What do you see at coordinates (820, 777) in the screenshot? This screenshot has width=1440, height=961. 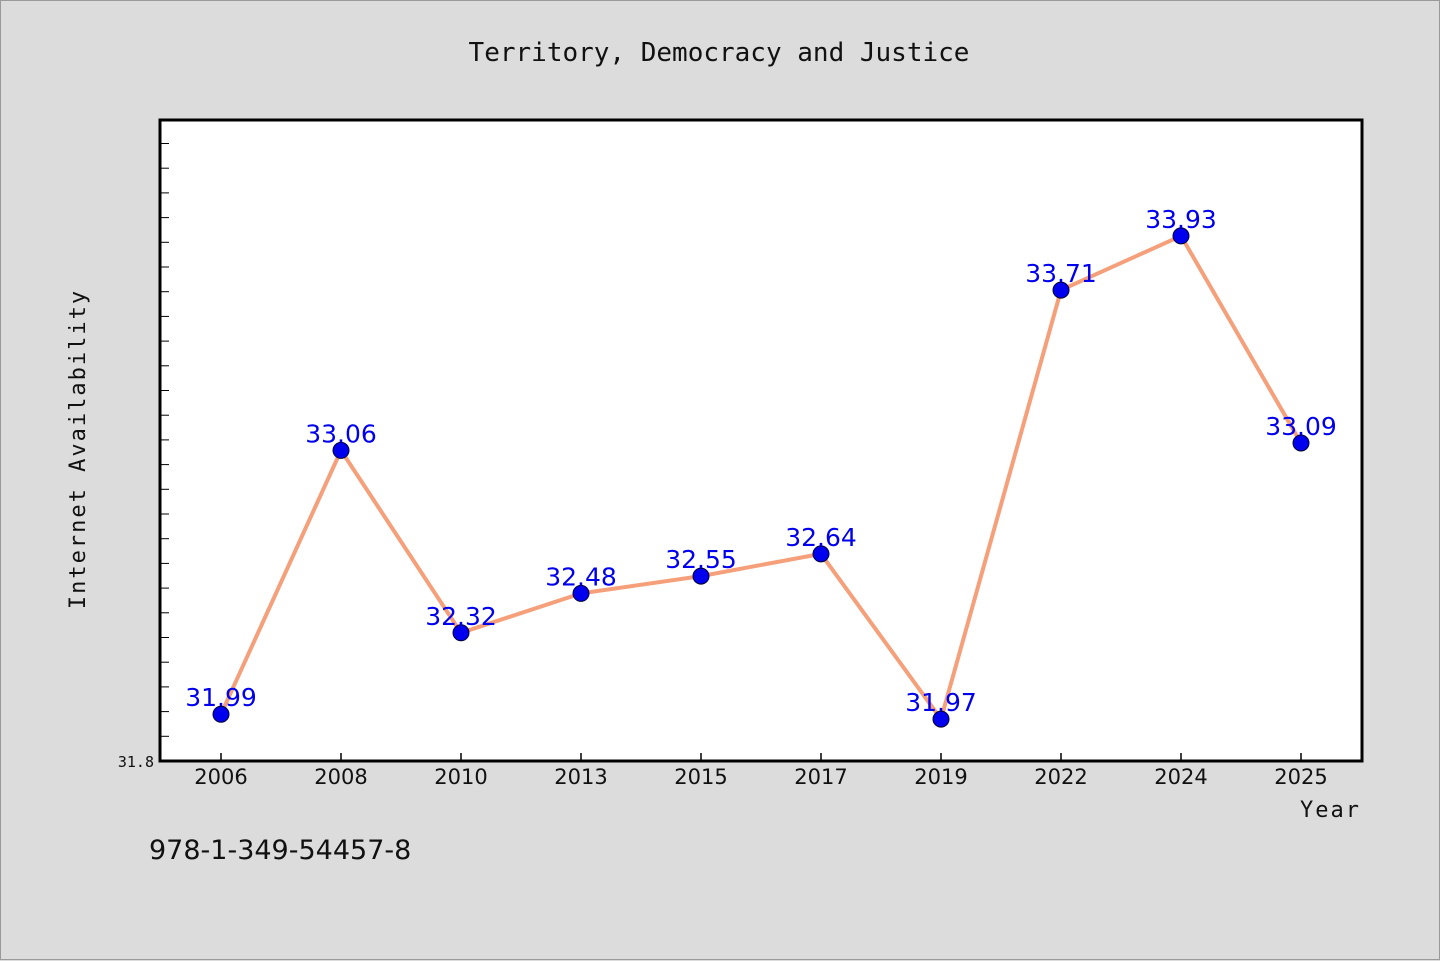 I see `x-tick-label: 2017` at bounding box center [820, 777].